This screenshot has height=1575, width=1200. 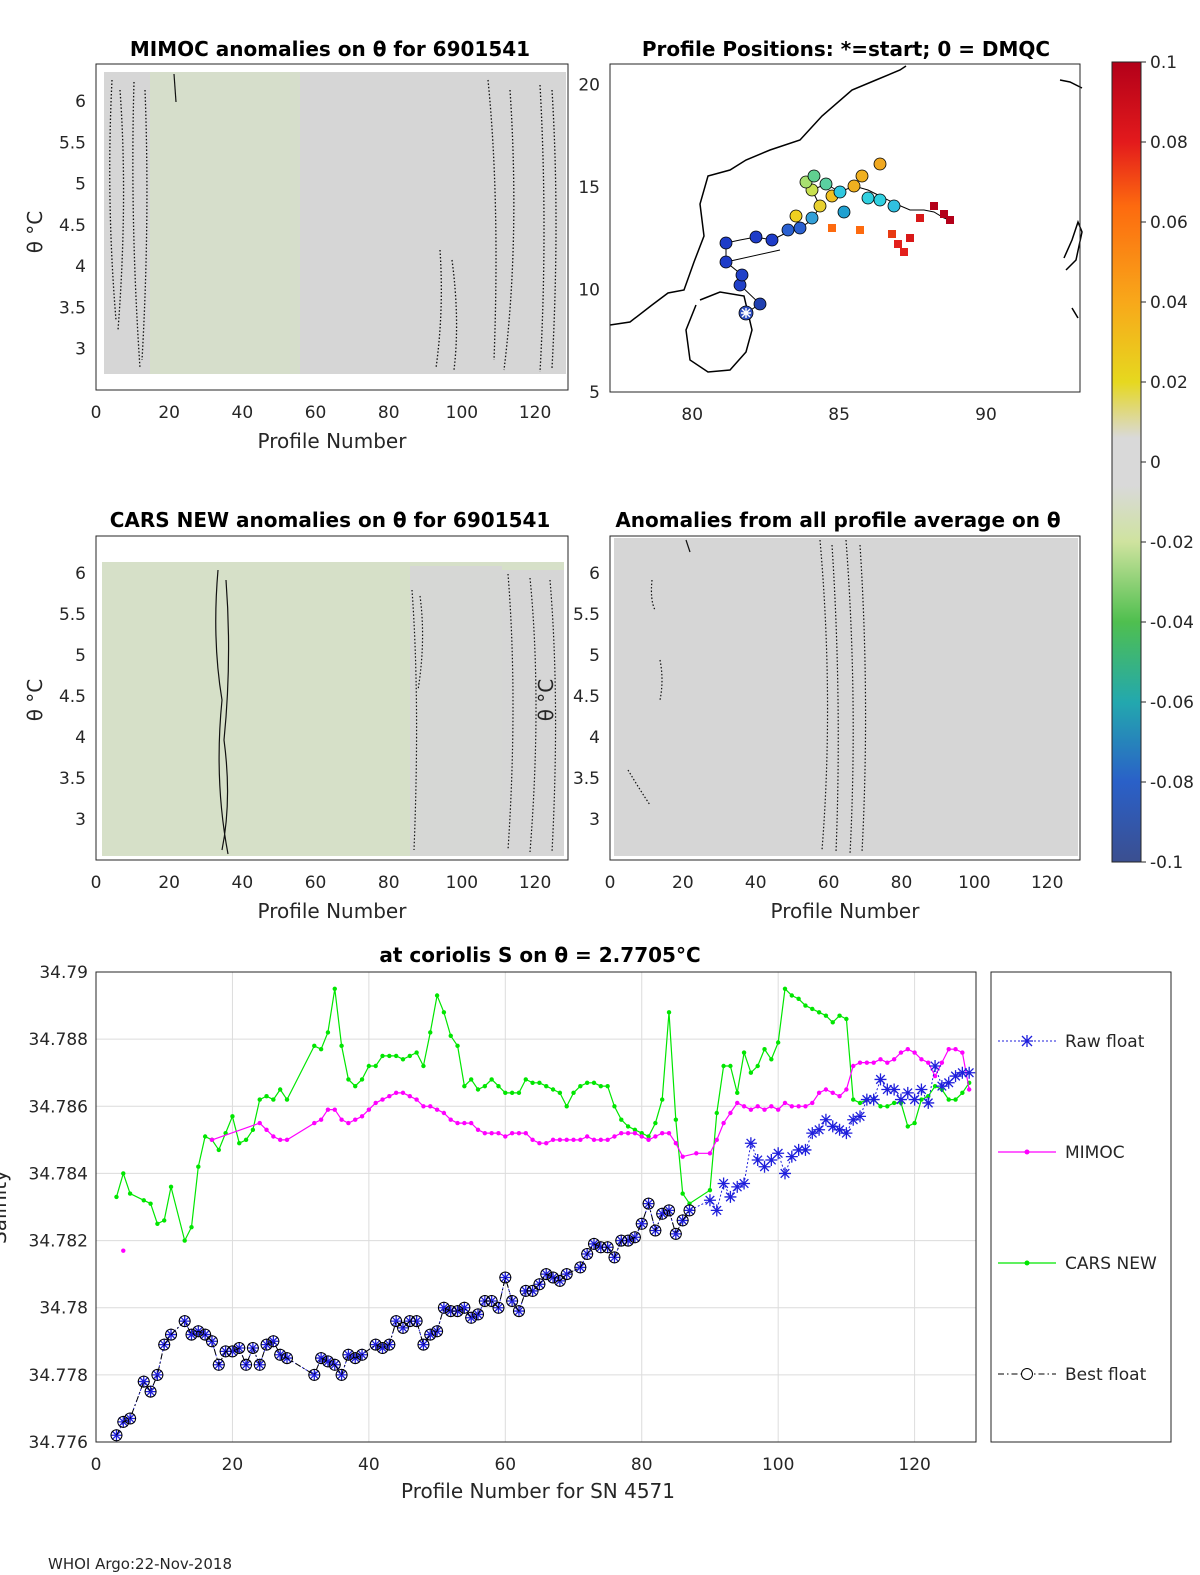 I want to click on avg-y-label: θ °C, so click(x=546, y=700).